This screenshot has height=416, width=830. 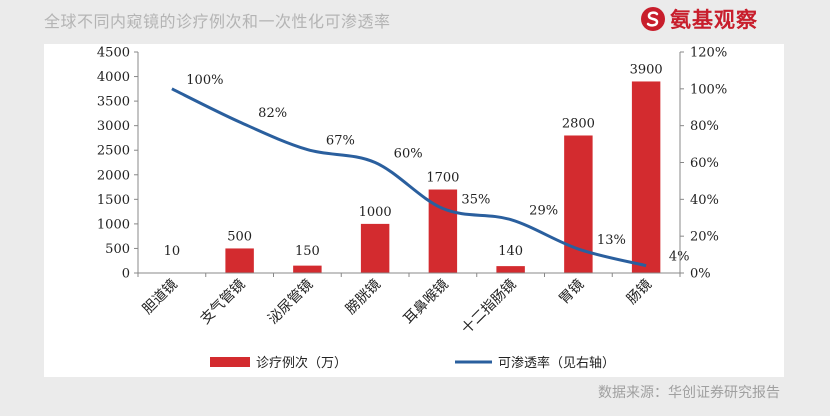 What do you see at coordinates (375, 212) in the screenshot?
I see `bar-value-label: 1000` at bounding box center [375, 212].